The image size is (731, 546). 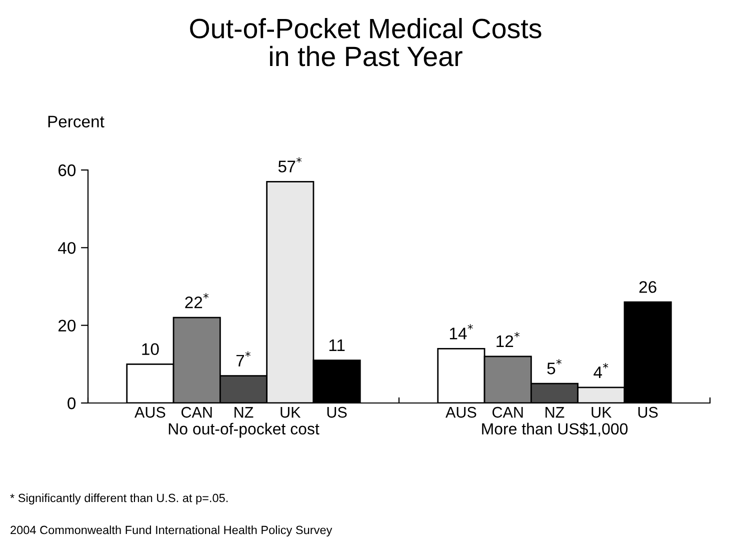 I want to click on y-tick-label: 20, so click(x=67, y=326).